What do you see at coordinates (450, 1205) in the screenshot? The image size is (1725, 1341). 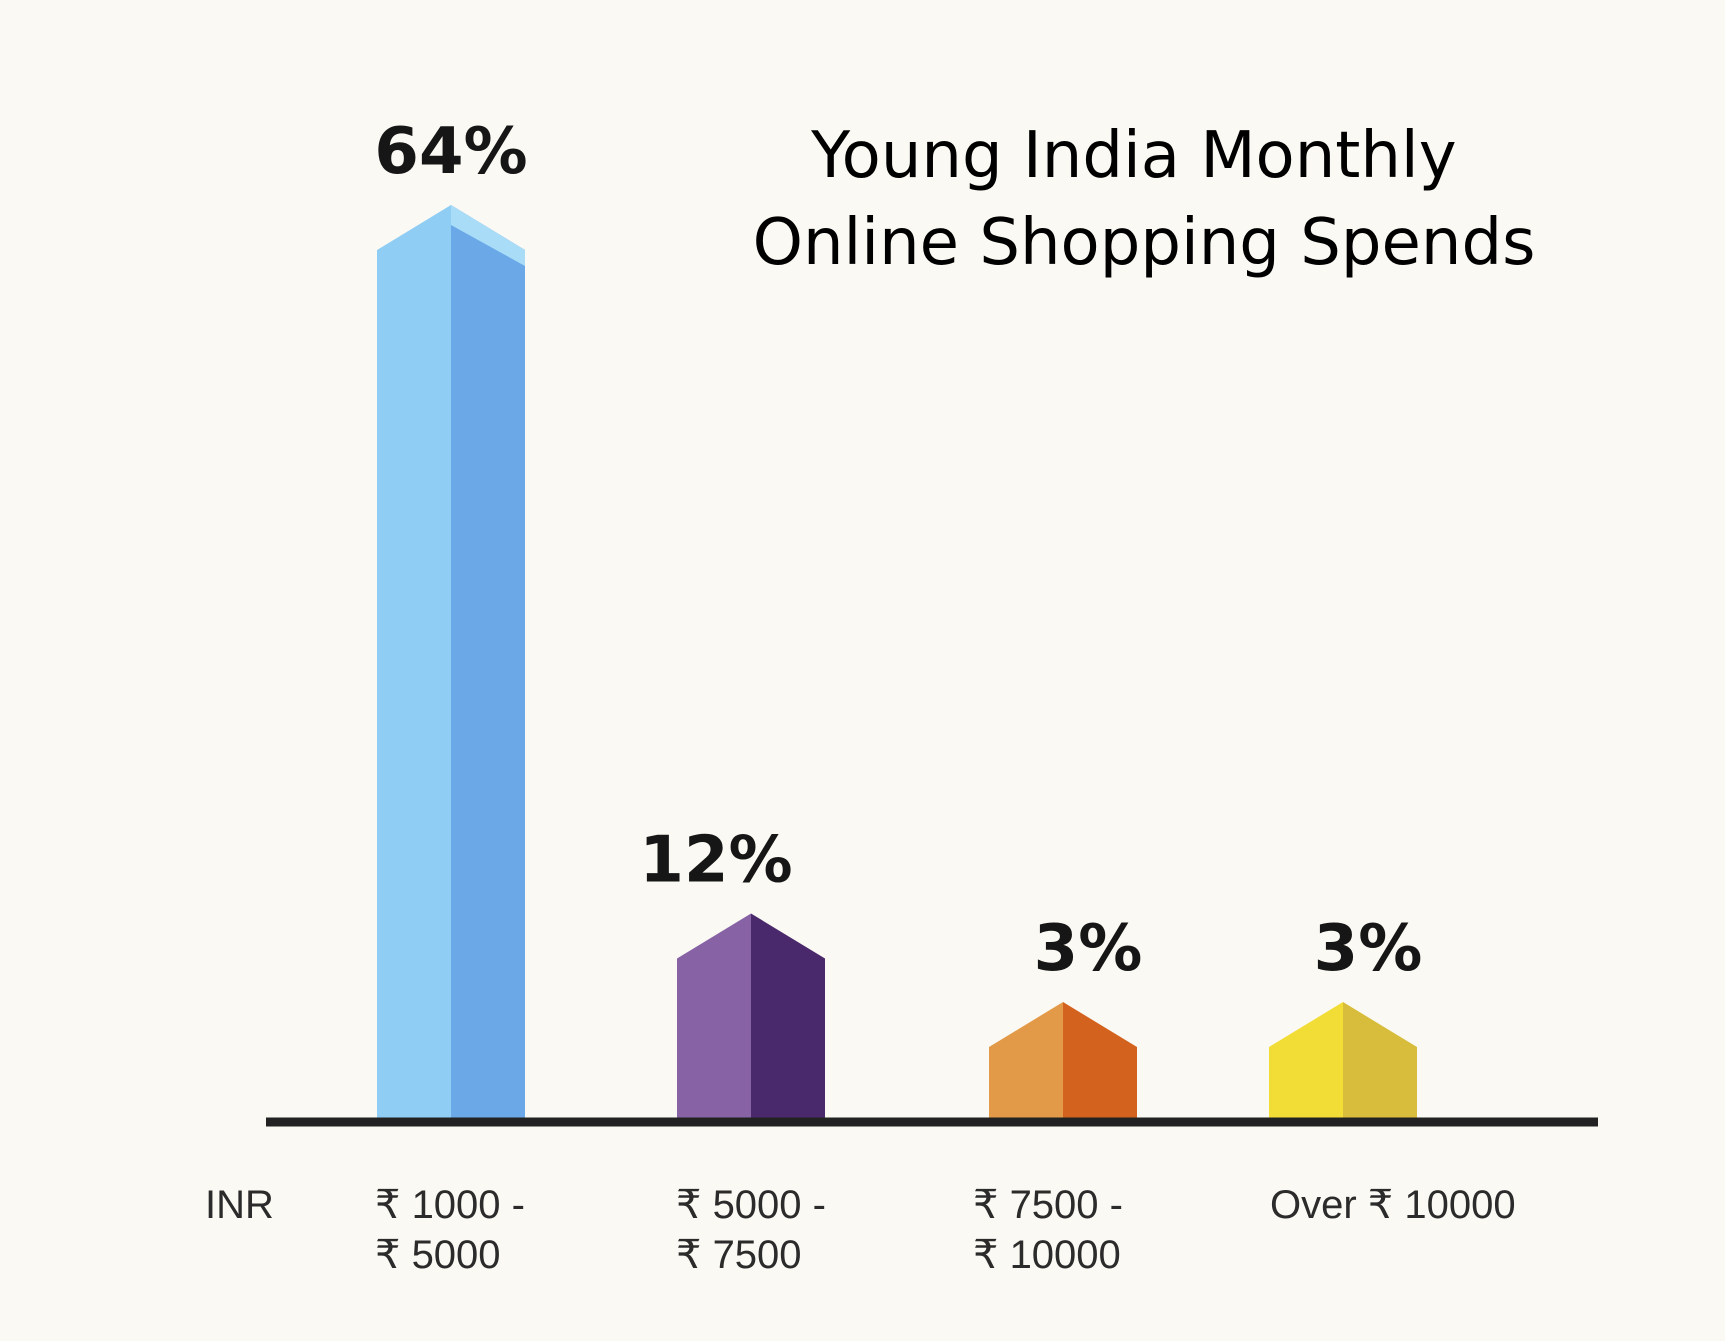 I see `x-tick-label-line: ₹ 1000 -` at bounding box center [450, 1205].